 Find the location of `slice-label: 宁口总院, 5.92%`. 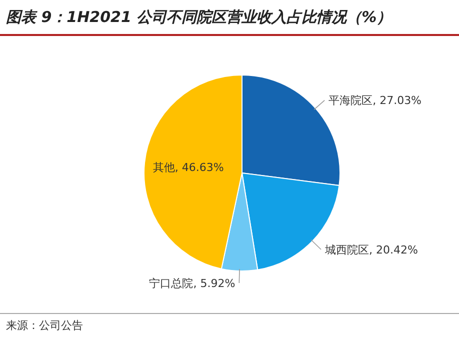

slice-label: 宁口总院, 5.92% is located at coordinates (192, 283).